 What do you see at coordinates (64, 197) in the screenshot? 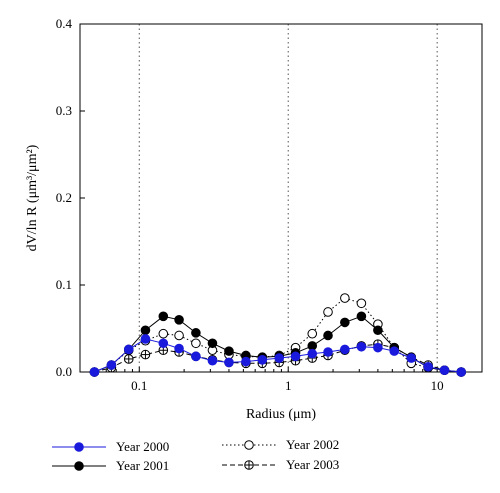
I see `y-tick-label-2: 0.2` at bounding box center [64, 197].